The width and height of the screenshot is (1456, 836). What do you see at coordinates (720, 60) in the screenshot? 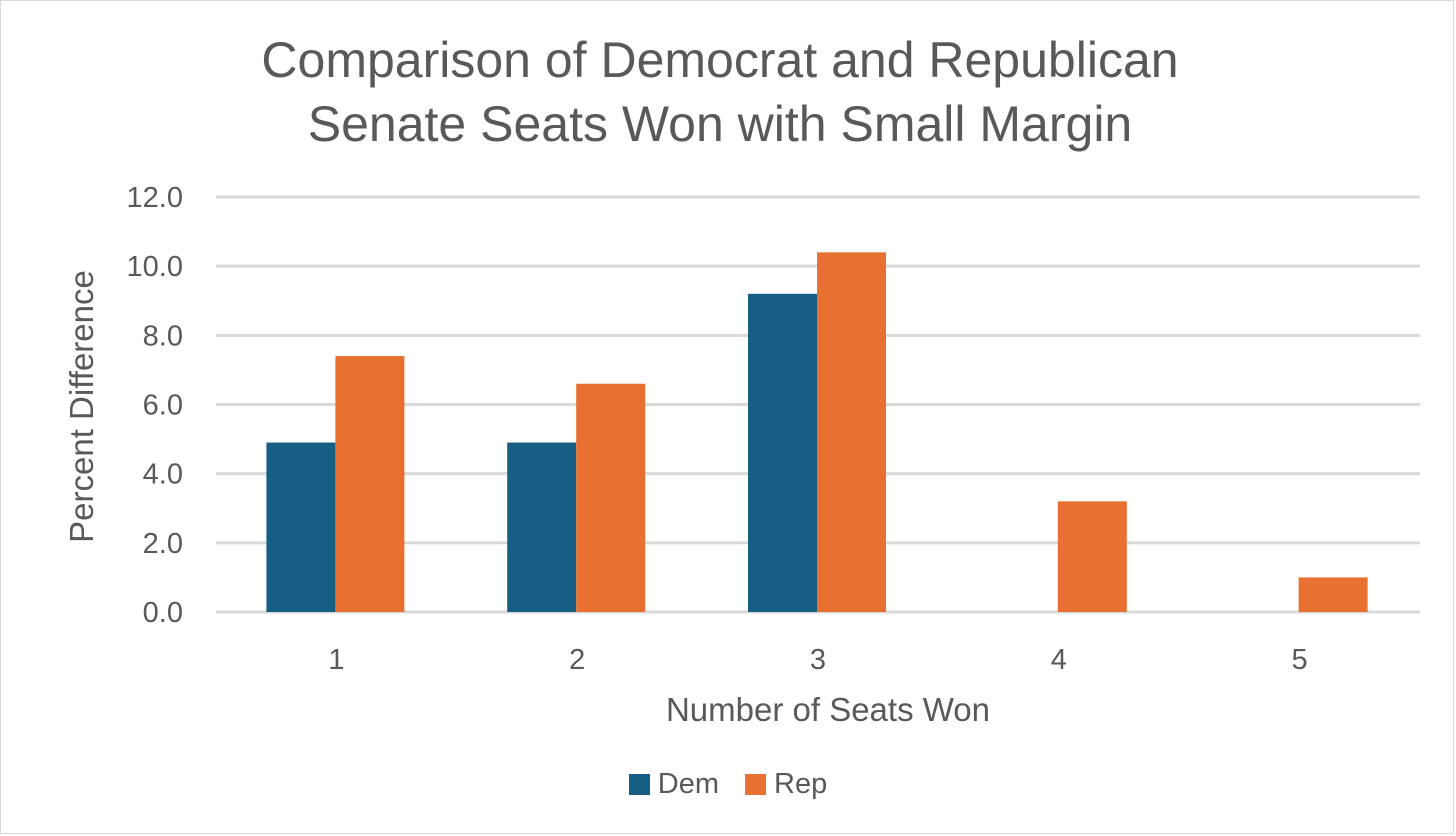
I see `chart-title-line-1: Comparison of Democrat and Republican` at bounding box center [720, 60].